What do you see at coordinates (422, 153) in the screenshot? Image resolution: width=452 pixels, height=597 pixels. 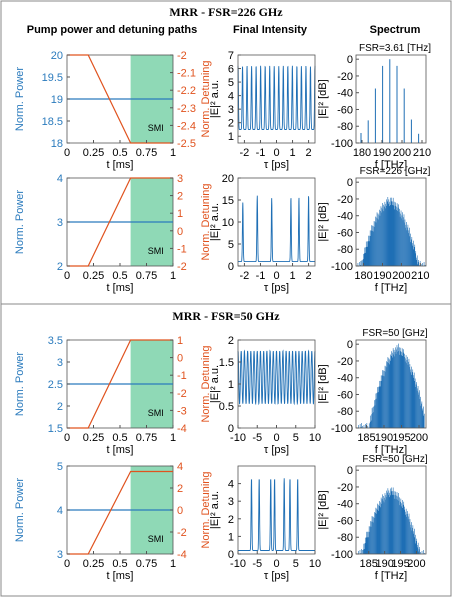 I see `spectrum-xtick-label: 210` at bounding box center [422, 153].